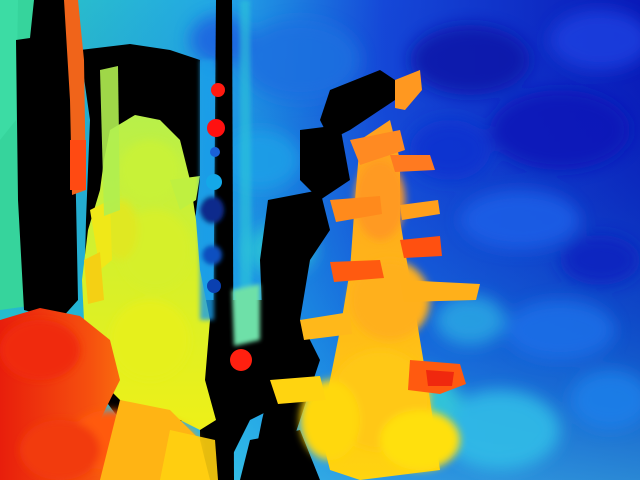 The image size is (640, 480). What do you see at coordinates (110, 141) in the screenshot?
I see `left-edge-stripe` at bounding box center [110, 141].